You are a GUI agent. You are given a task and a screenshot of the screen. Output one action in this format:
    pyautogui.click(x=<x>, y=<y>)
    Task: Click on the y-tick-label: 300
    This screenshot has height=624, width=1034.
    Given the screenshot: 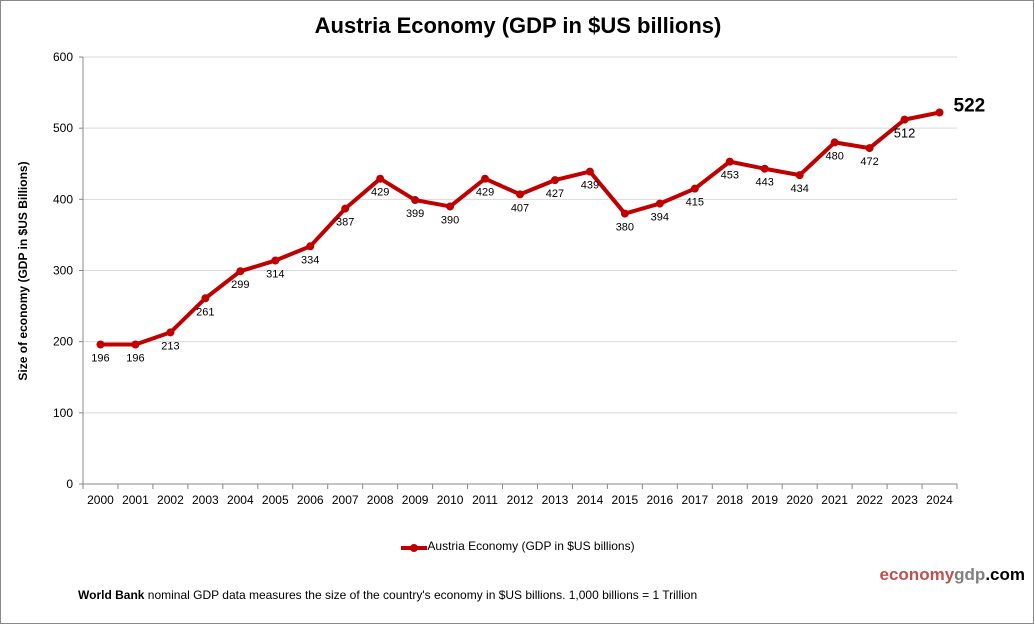 What is the action you would take?
    pyautogui.click(x=63, y=271)
    